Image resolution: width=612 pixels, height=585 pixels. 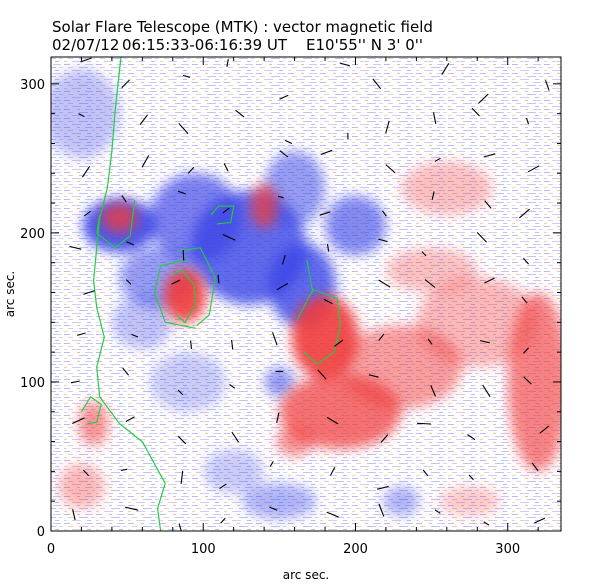 I want to click on y-tick-label: 0, so click(x=41, y=532).